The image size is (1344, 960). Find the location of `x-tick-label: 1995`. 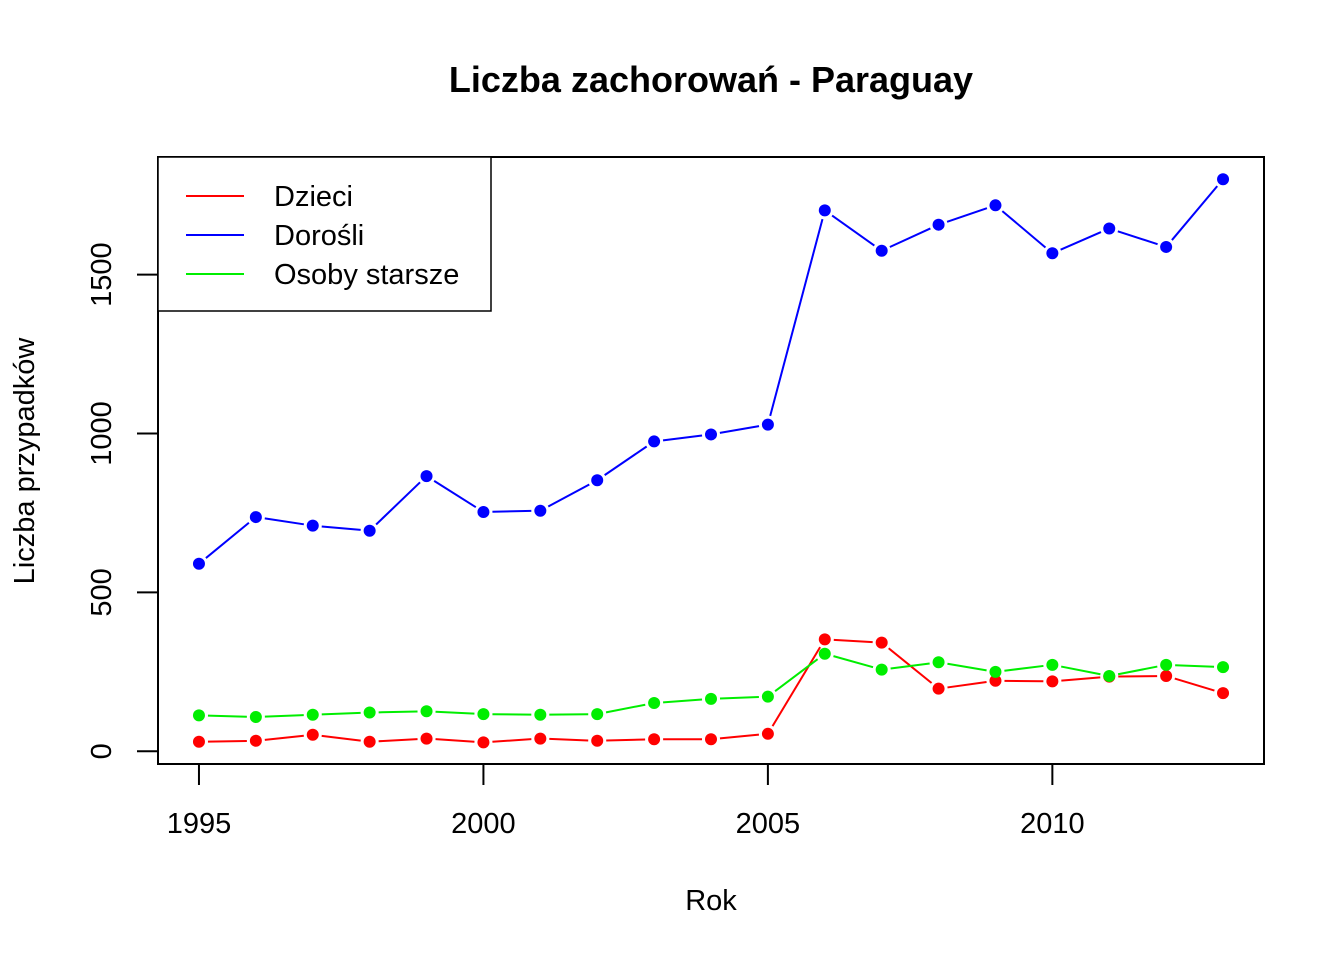

x-tick-label: 1995 is located at coordinates (199, 824).